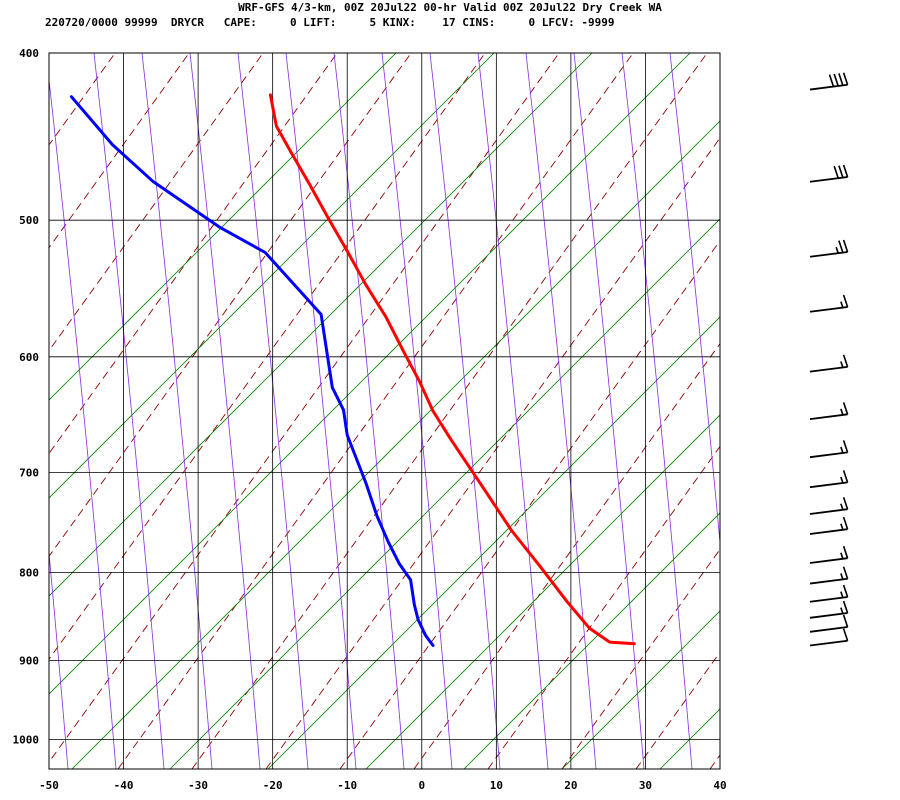 The height and width of the screenshot is (800, 900). Describe the element at coordinates (347, 785) in the screenshot. I see `x-tick-label: -10` at that location.